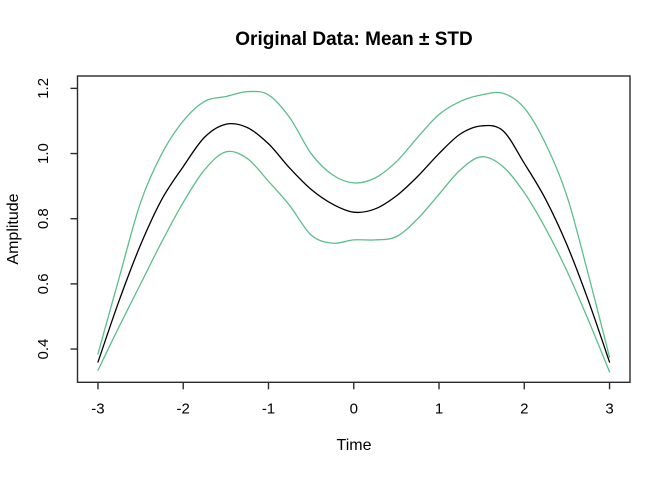 This screenshot has width=672, height=480. I want to click on x-tick-label: 1, so click(439, 408).